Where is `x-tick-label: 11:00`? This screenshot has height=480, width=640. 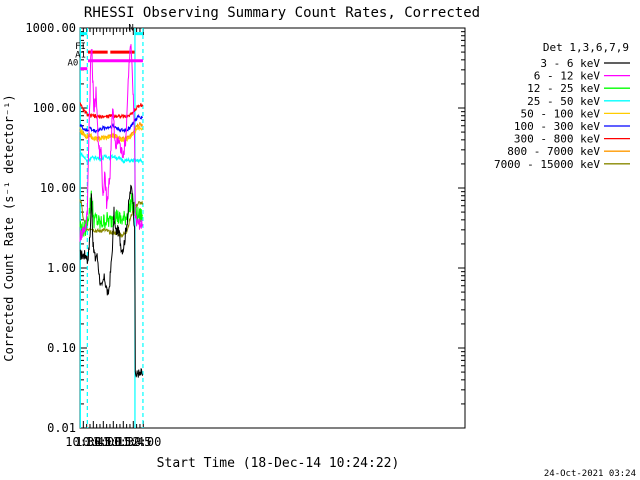
x-tick-label: 11:00 is located at coordinates (103, 442).